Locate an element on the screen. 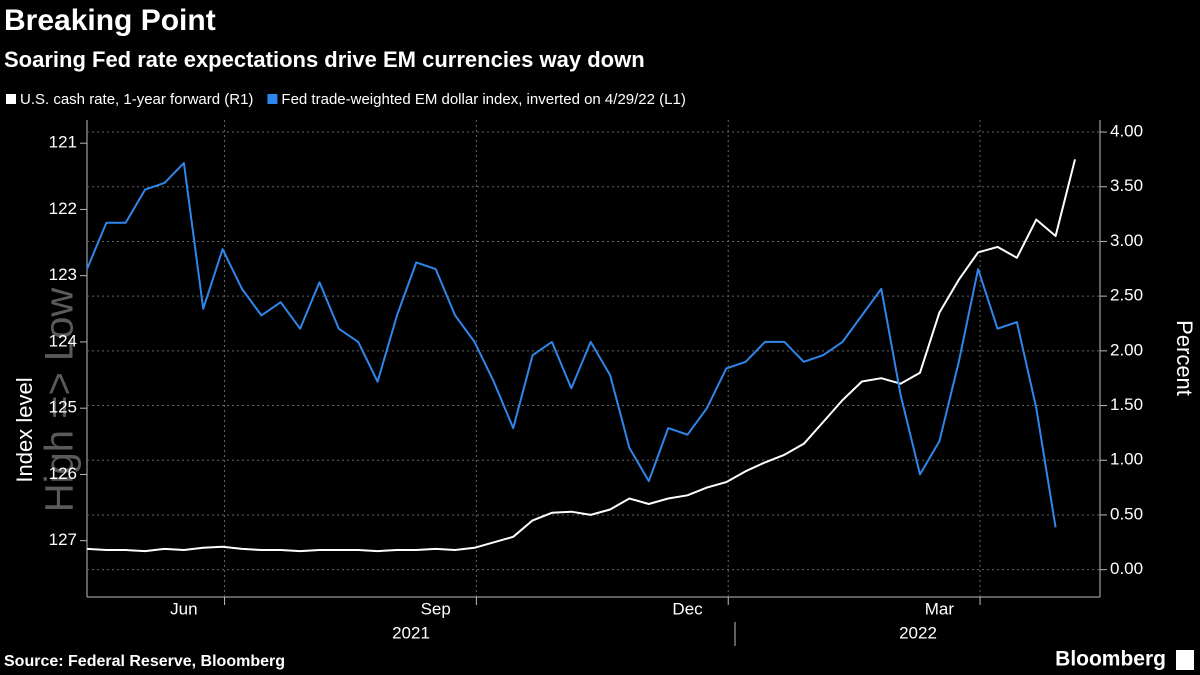 This screenshot has height=675, width=1200. legend-label: U.S. cash rate, 1-year forward (R1) is located at coordinates (136, 99).